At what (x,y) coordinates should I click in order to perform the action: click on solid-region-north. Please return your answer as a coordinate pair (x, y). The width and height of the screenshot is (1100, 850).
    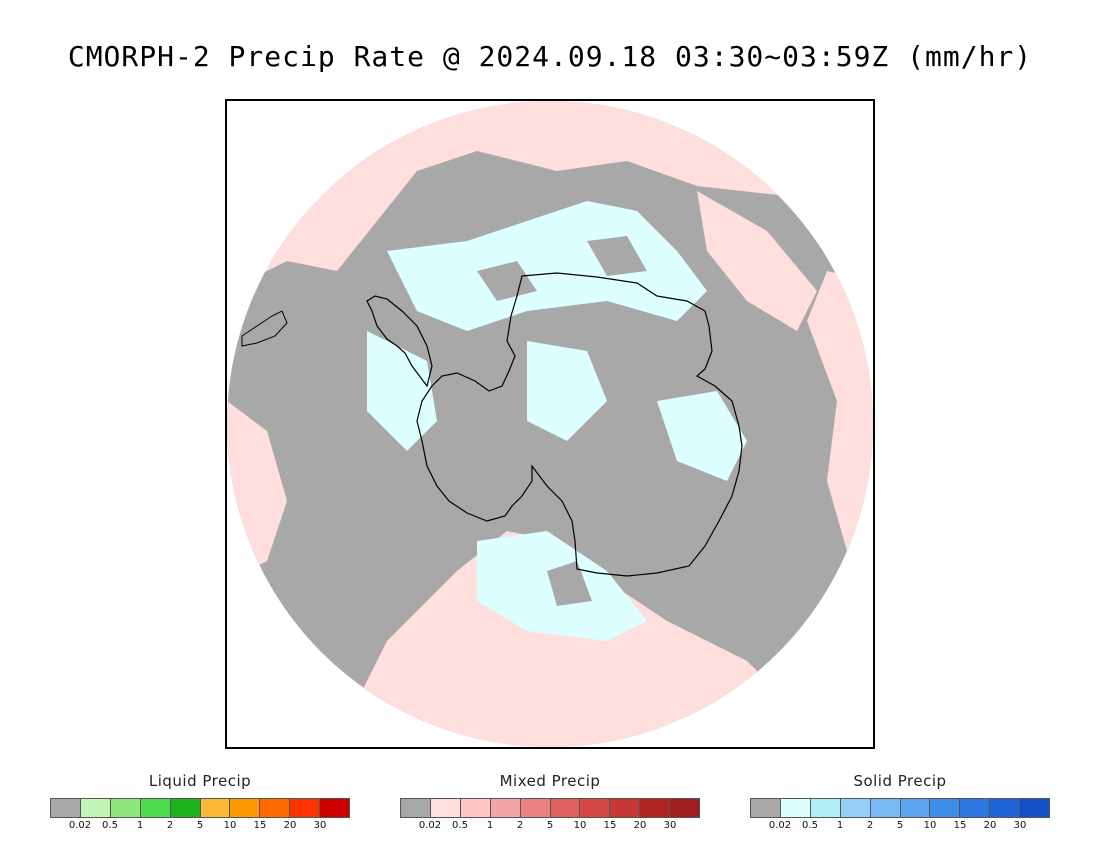
    Looking at the image, I should click on (547, 266).